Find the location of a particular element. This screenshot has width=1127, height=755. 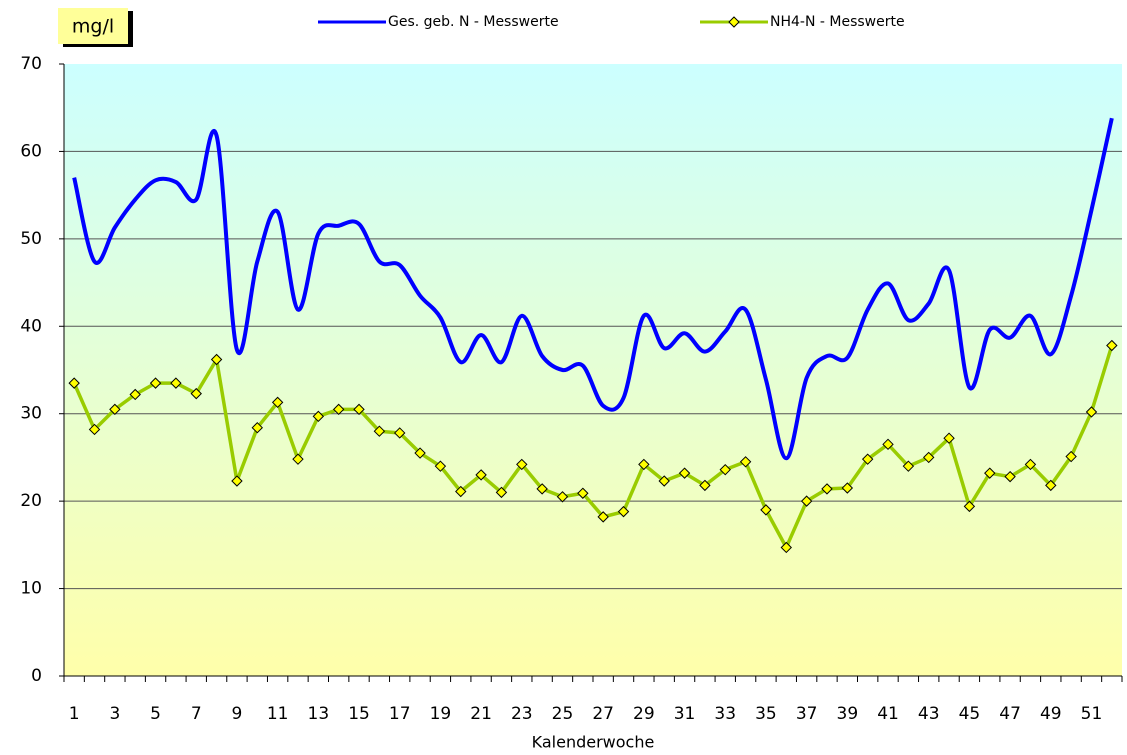

y-tick-label: 70 is located at coordinates (31, 64).